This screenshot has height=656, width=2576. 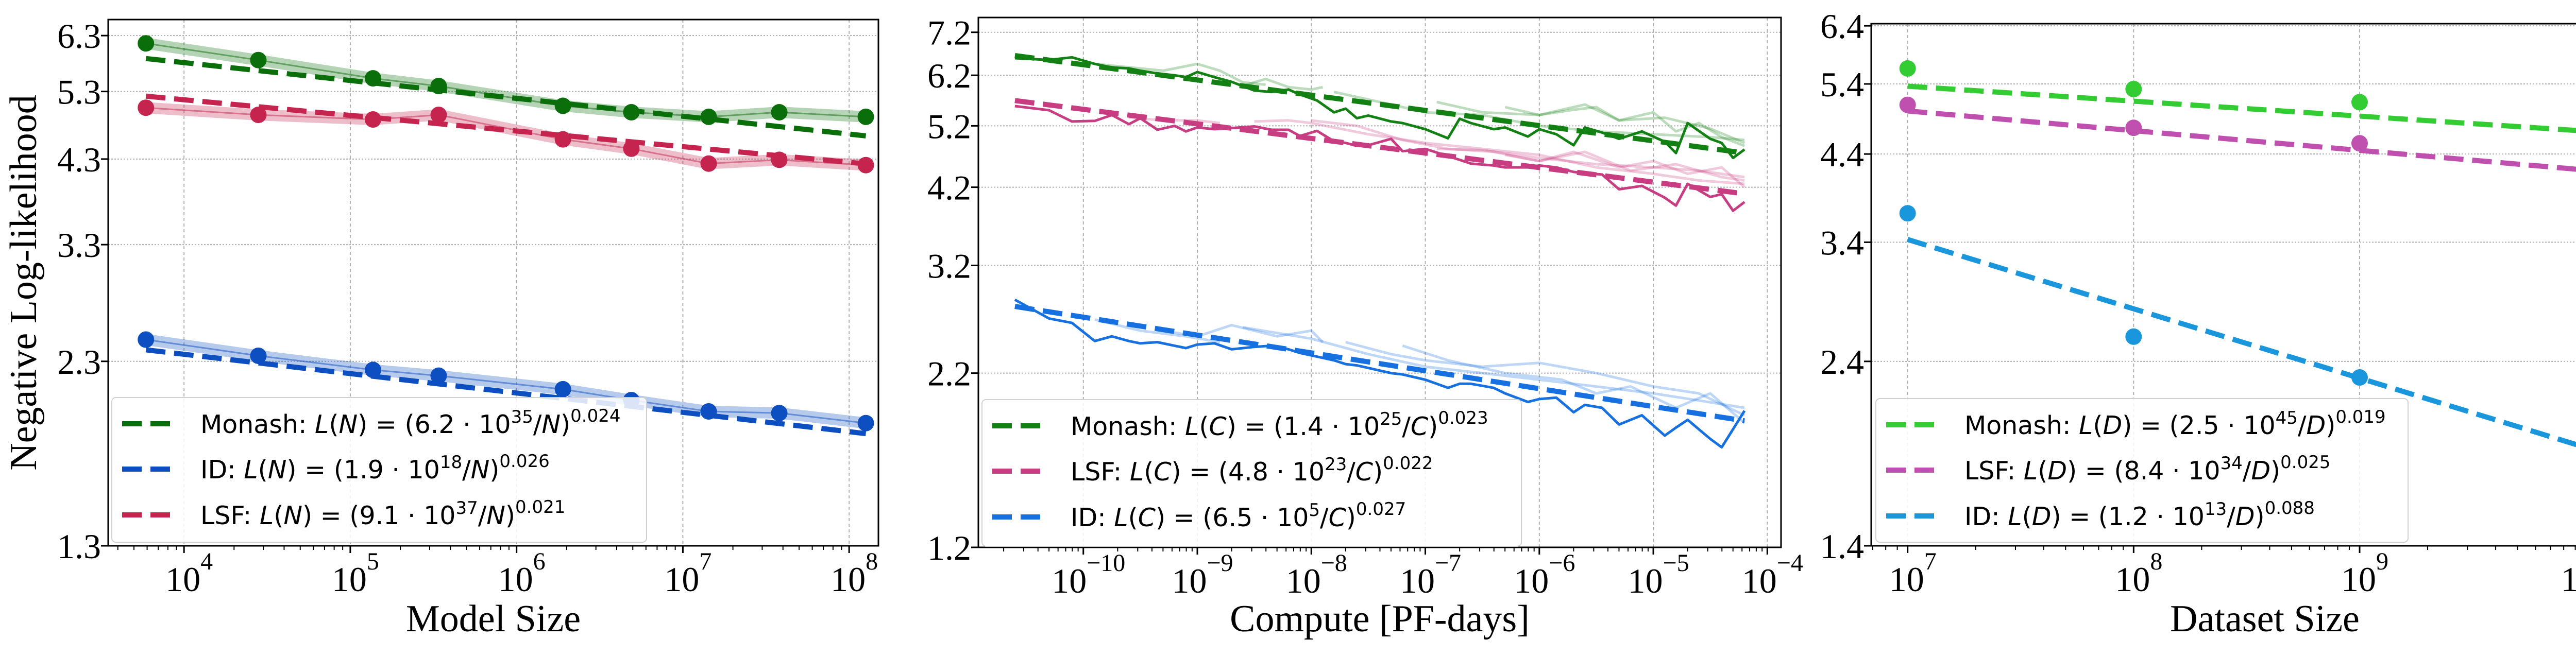 I want to click on fit-exponent: 45, so click(x=2287, y=418).